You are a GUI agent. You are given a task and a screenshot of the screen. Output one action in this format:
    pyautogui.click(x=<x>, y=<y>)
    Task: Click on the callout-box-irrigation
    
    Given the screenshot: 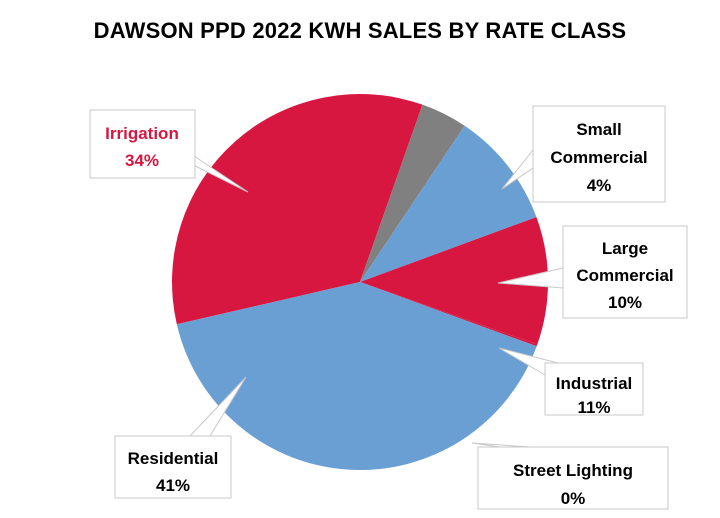 What is the action you would take?
    pyautogui.click(x=142, y=144)
    